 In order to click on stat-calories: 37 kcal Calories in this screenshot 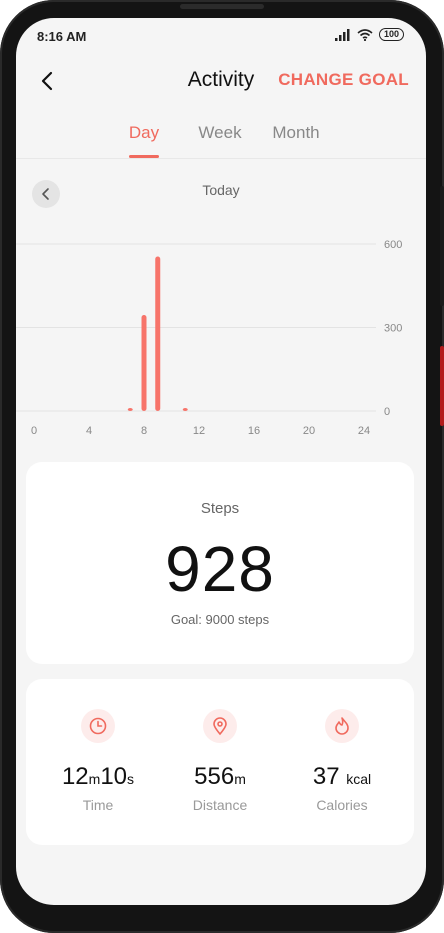, I will do `click(342, 762)`.